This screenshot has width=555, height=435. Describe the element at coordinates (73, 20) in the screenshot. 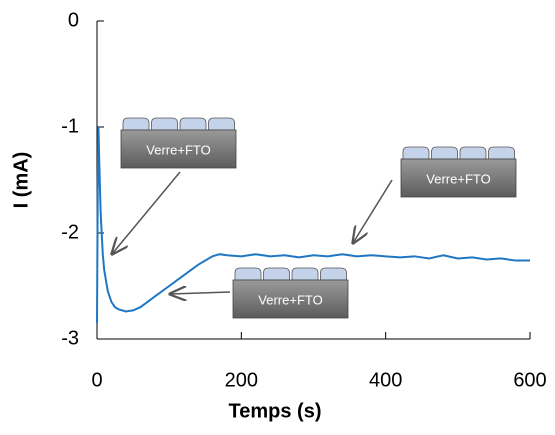

I see `y-tick-label: 0` at that location.